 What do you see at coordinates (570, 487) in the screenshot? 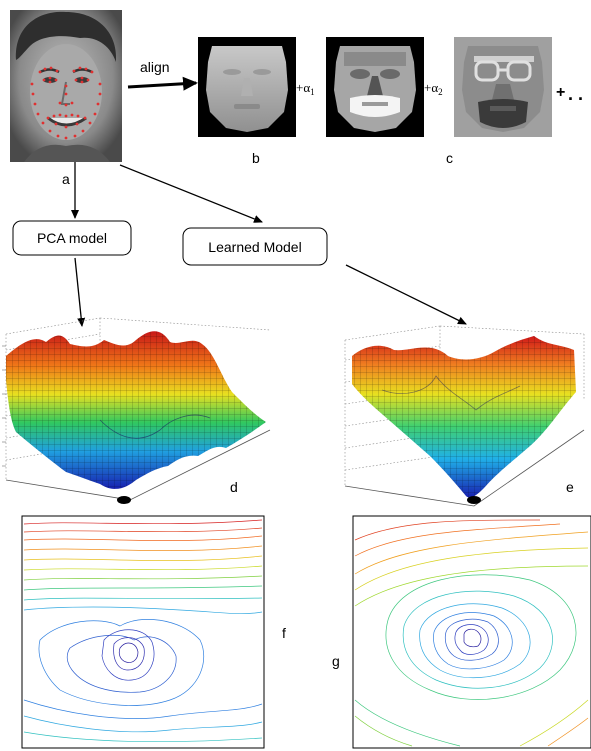
I see `label-e: e` at bounding box center [570, 487].